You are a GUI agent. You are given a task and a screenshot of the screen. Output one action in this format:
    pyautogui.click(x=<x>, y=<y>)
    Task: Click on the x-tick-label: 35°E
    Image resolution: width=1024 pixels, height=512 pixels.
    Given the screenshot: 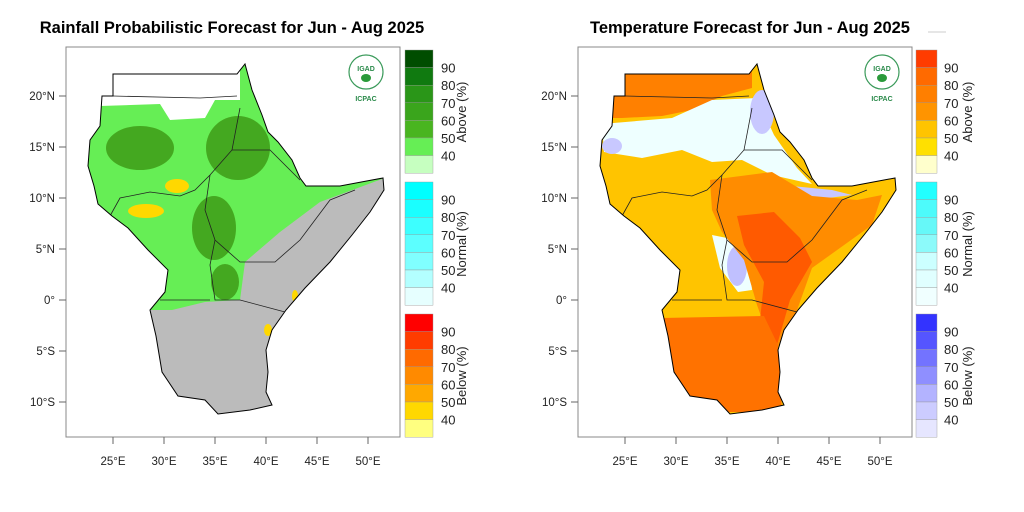 What is the action you would take?
    pyautogui.click(x=214, y=462)
    